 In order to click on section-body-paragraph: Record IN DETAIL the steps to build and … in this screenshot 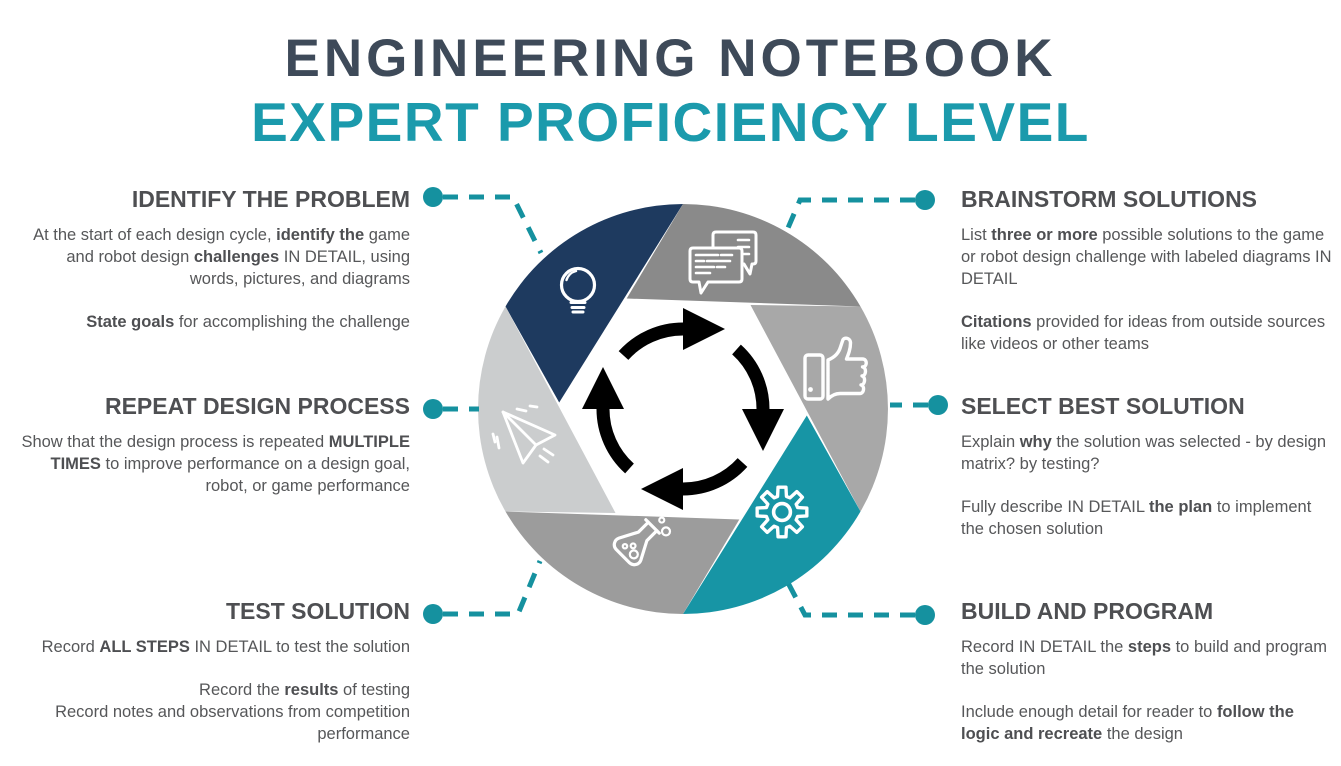, I will do `click(1144, 658)`.